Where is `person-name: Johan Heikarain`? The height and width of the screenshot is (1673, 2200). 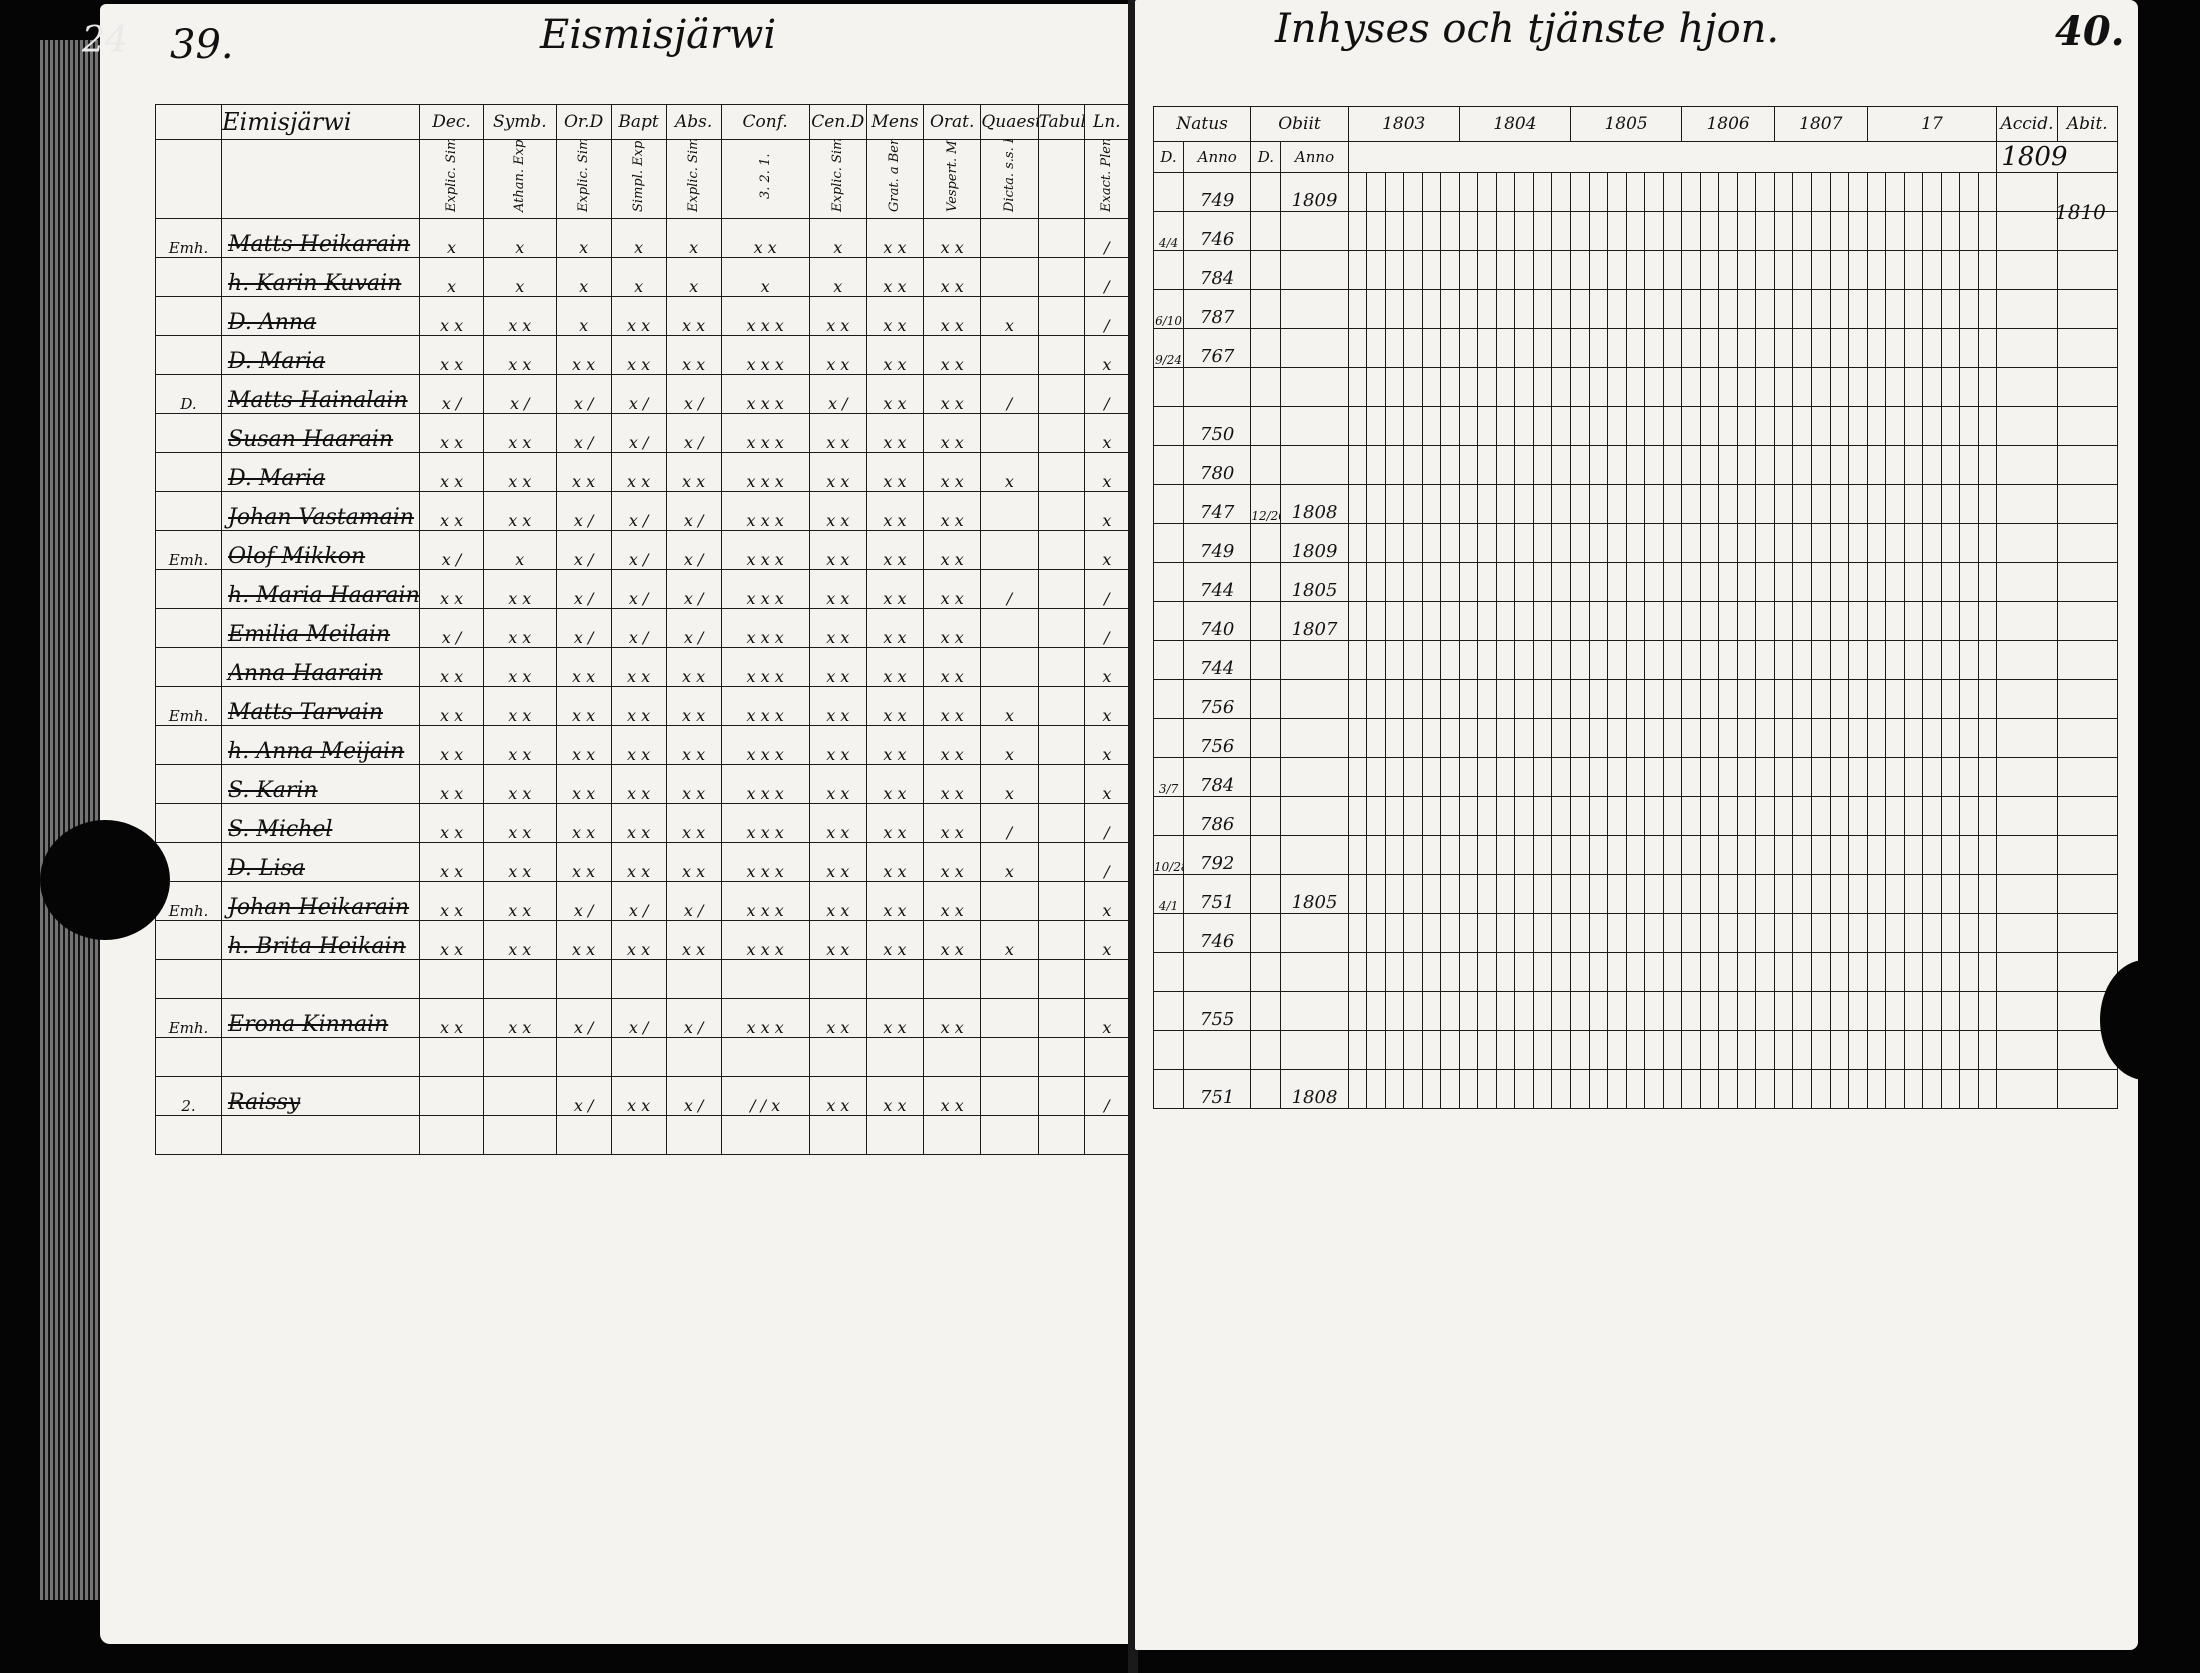
person-name: Johan Heikarain is located at coordinates (321, 901).